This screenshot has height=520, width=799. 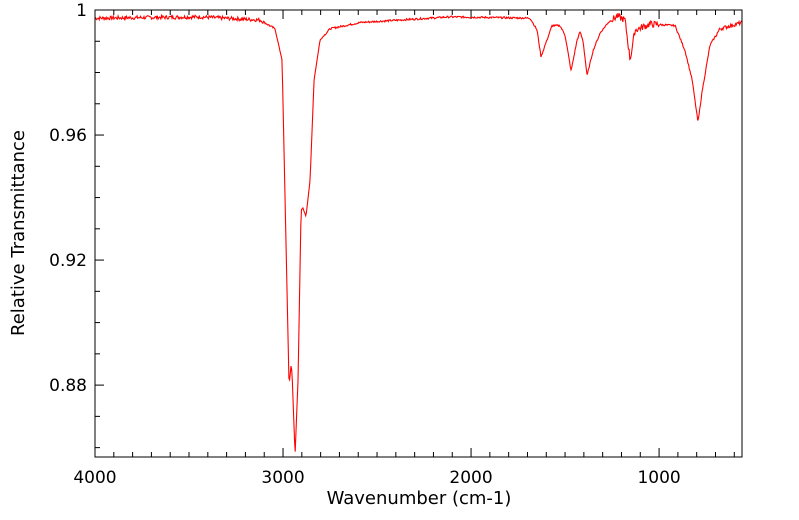 I want to click on y-tick-labels: 0.88 0.92 0.96 1, so click(x=68, y=198).